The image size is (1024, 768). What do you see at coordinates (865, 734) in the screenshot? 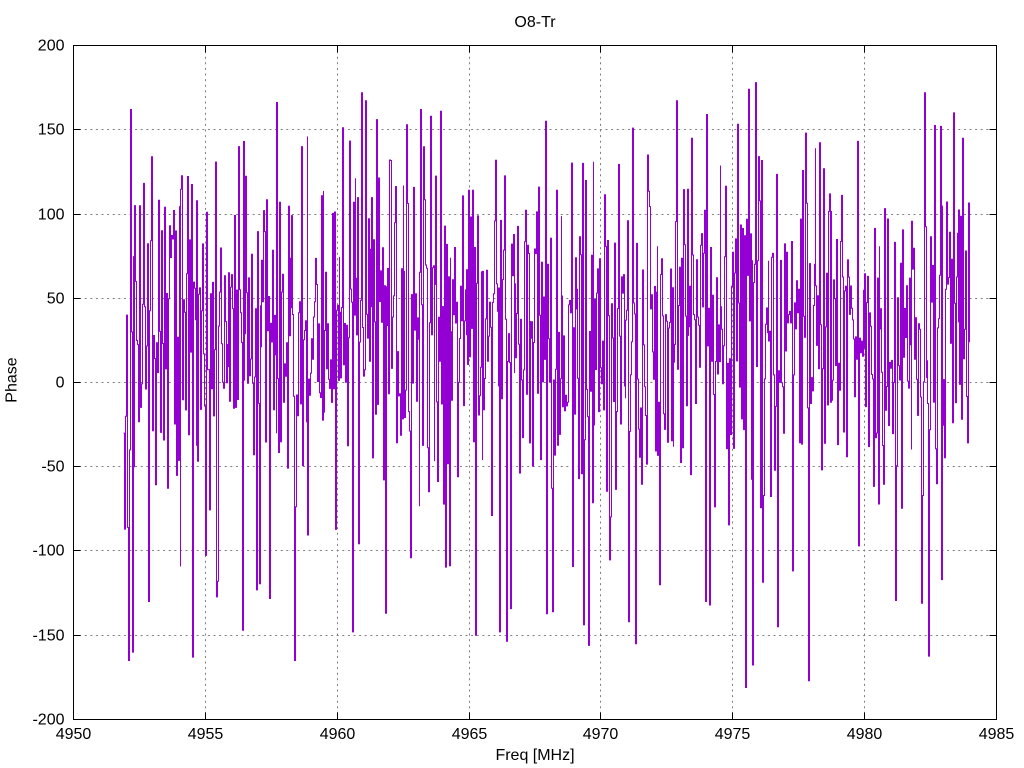
I see `svg-text: 4980` at bounding box center [865, 734].